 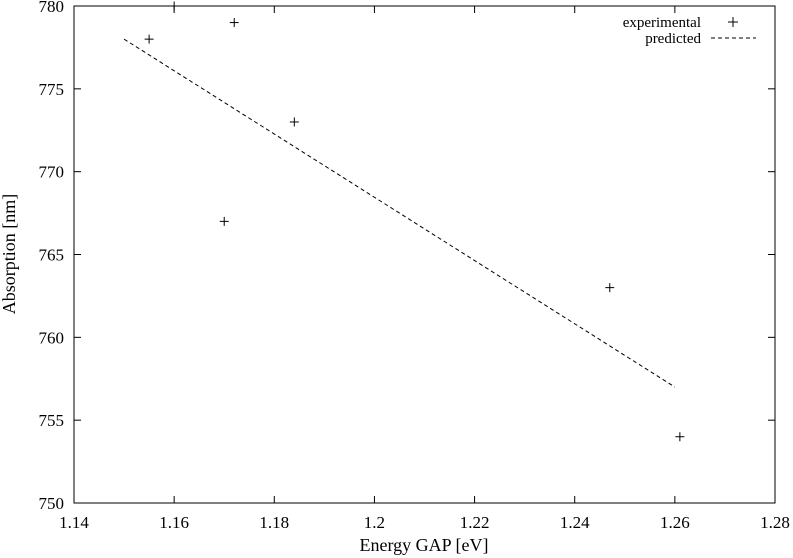 What do you see at coordinates (775, 522) in the screenshot?
I see `x-tick-label: 1.28` at bounding box center [775, 522].